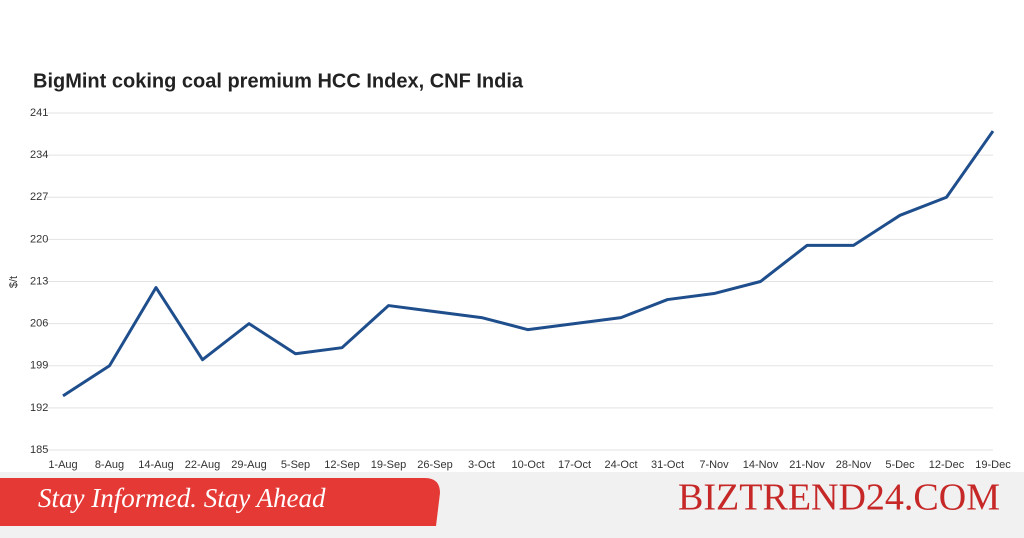 This screenshot has height=538, width=1024. What do you see at coordinates (155, 465) in the screenshot?
I see `x-tick-label: 14-Aug` at bounding box center [155, 465].